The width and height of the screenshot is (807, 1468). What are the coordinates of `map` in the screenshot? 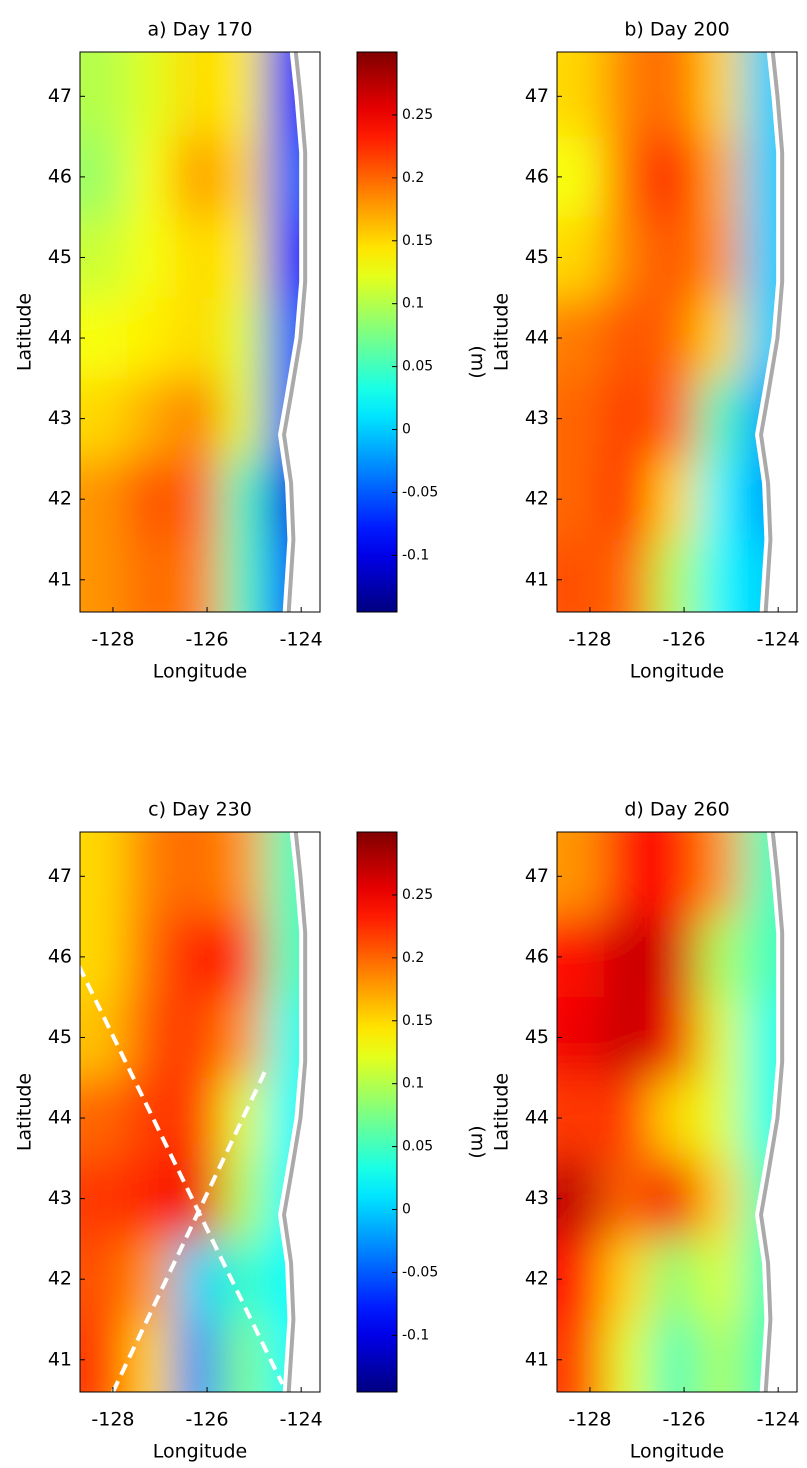 It's located at (200, 332).